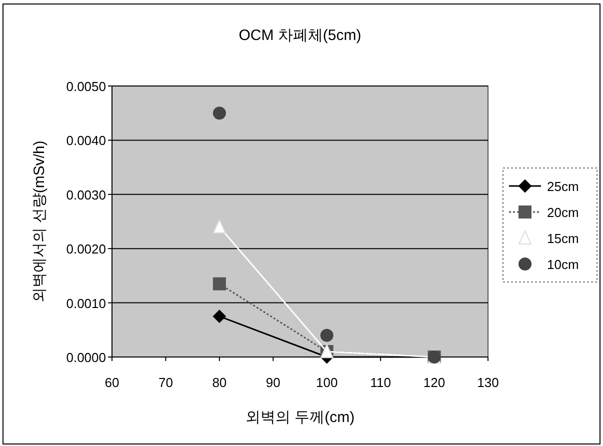 The width and height of the screenshot is (603, 446). Describe the element at coordinates (86, 249) in the screenshot. I see `y-tick-label: 0.0020` at that location.